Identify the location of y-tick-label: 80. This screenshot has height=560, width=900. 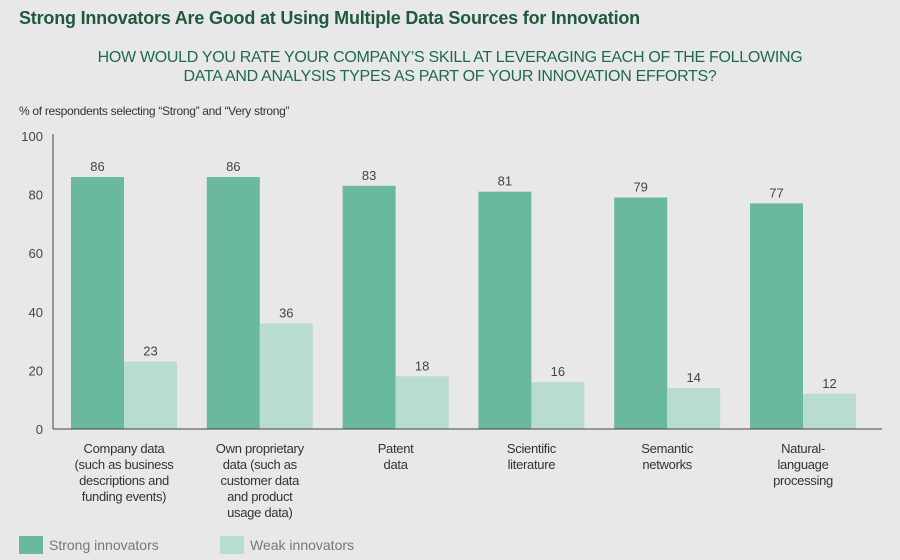
(36, 195).